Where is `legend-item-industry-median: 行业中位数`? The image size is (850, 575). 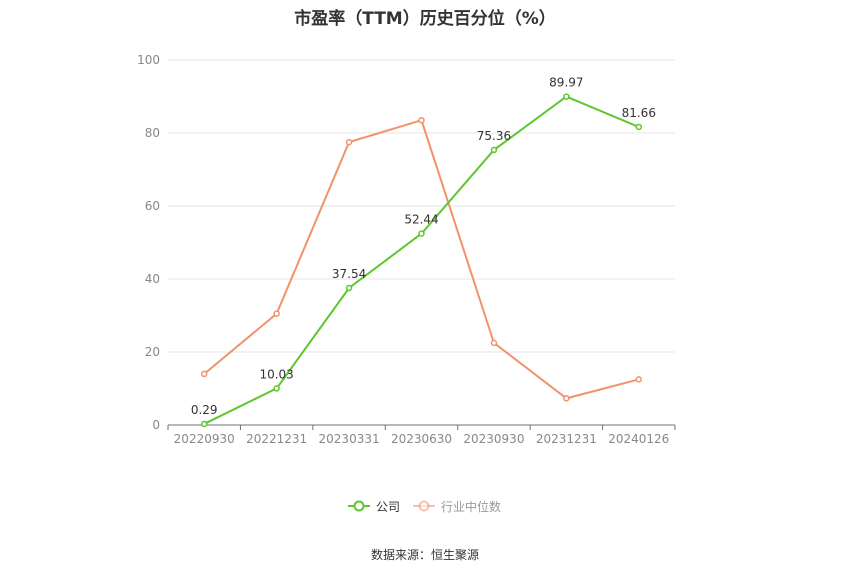 legend-item-industry-median: 行业中位数 is located at coordinates (456, 506).